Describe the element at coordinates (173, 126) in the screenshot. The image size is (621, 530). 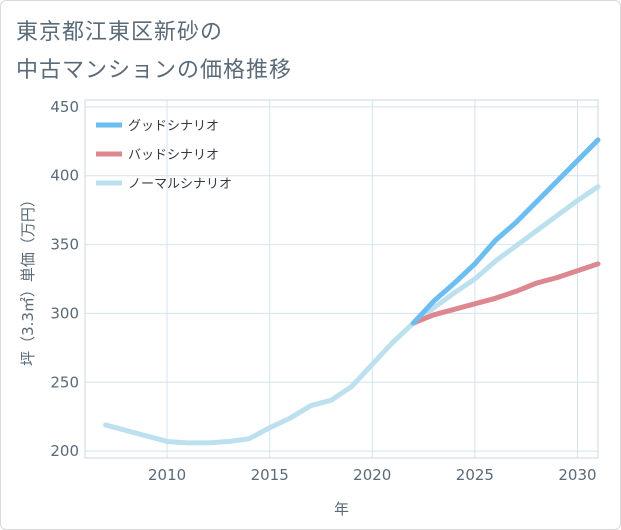
I see `legend-label: グッドシナリオ` at that location.